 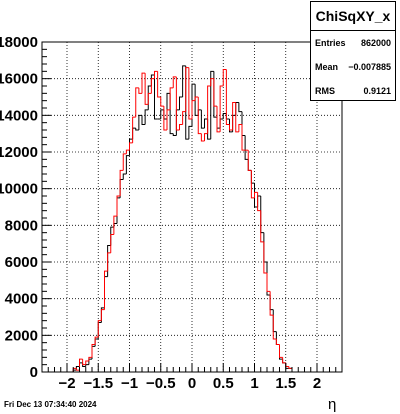 What do you see at coordinates (21, 262) in the screenshot?
I see `y-tick-label: 6000` at bounding box center [21, 262].